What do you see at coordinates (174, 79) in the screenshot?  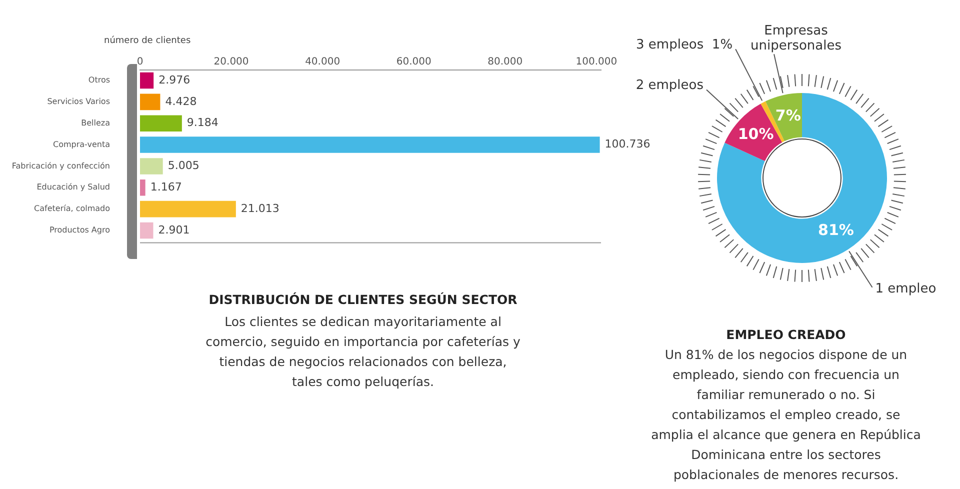 I see `data-label: 2.976` at bounding box center [174, 79].